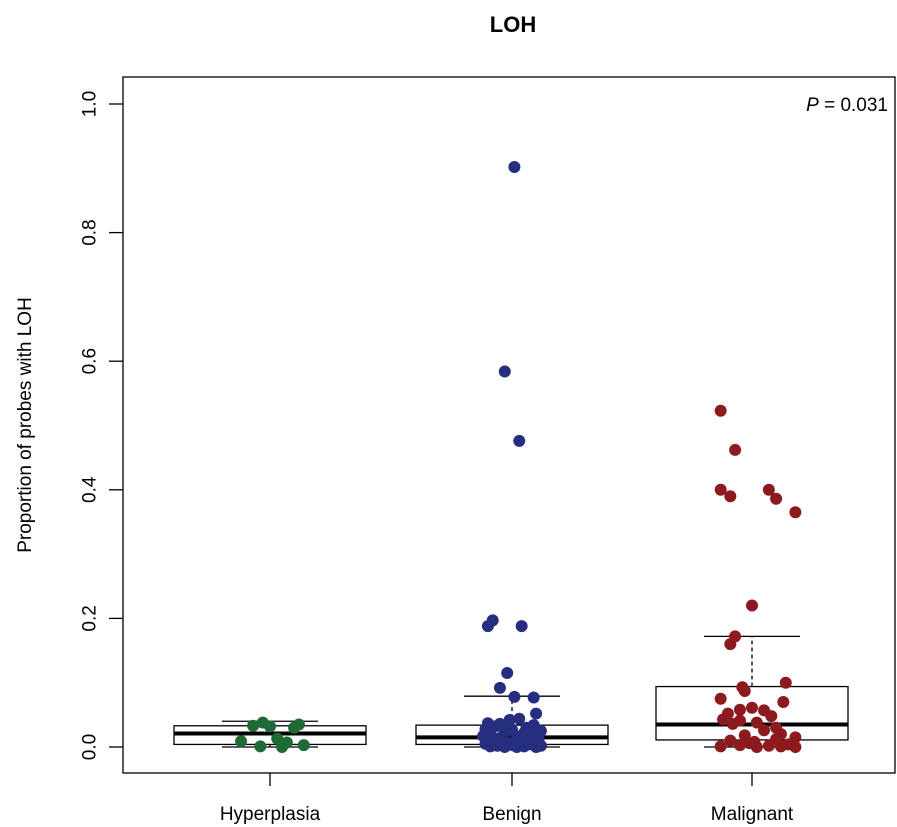  I want to click on x-category-label: Benign, so click(511, 814).